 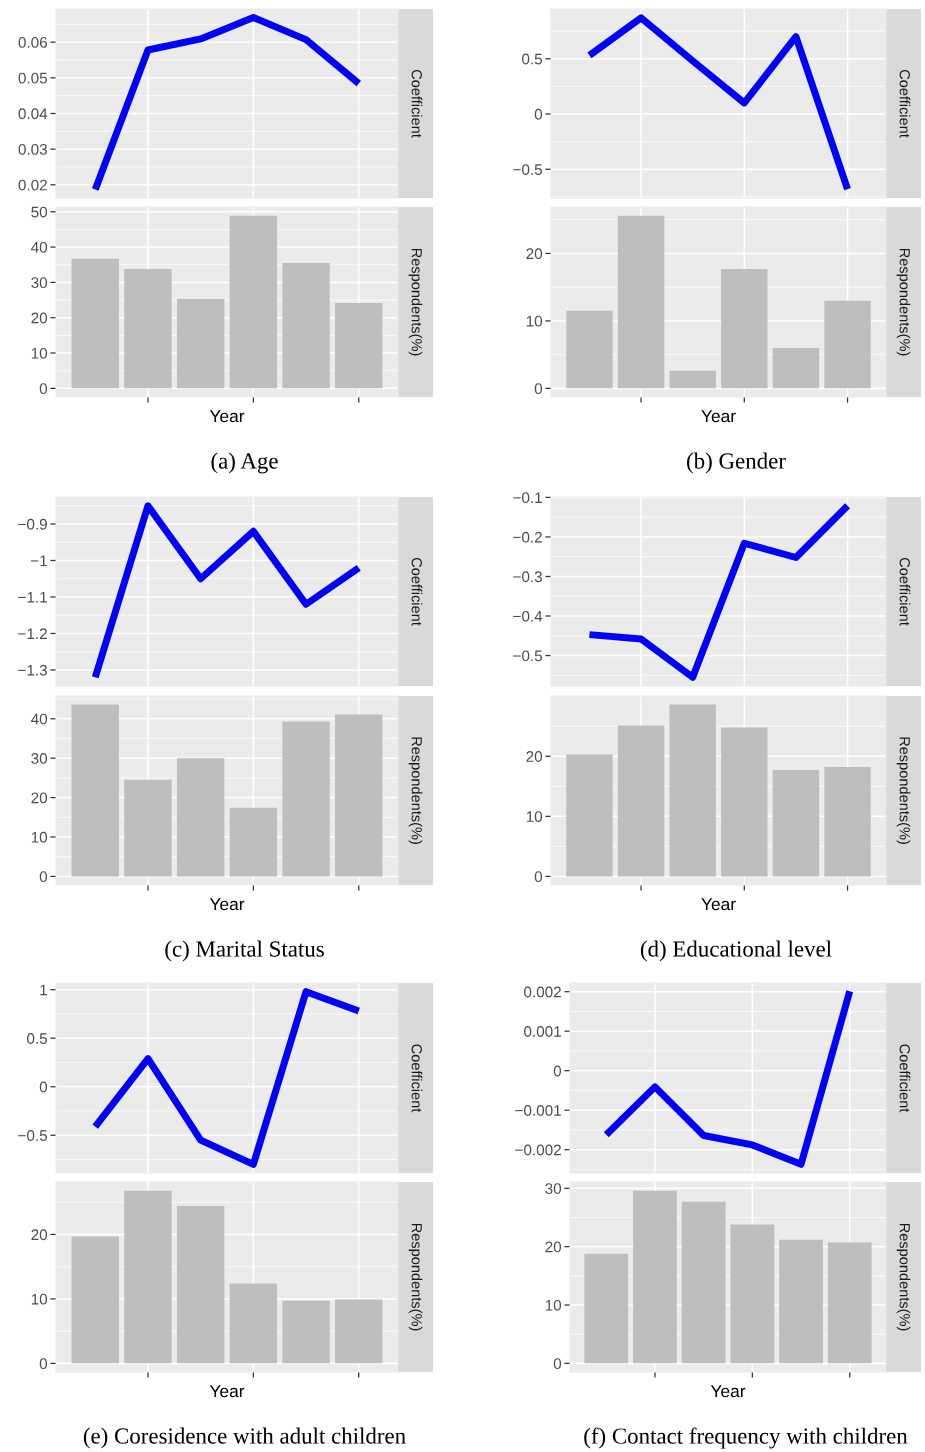 What do you see at coordinates (39, 212) in the screenshot?
I see `y-tick-label: 50` at bounding box center [39, 212].